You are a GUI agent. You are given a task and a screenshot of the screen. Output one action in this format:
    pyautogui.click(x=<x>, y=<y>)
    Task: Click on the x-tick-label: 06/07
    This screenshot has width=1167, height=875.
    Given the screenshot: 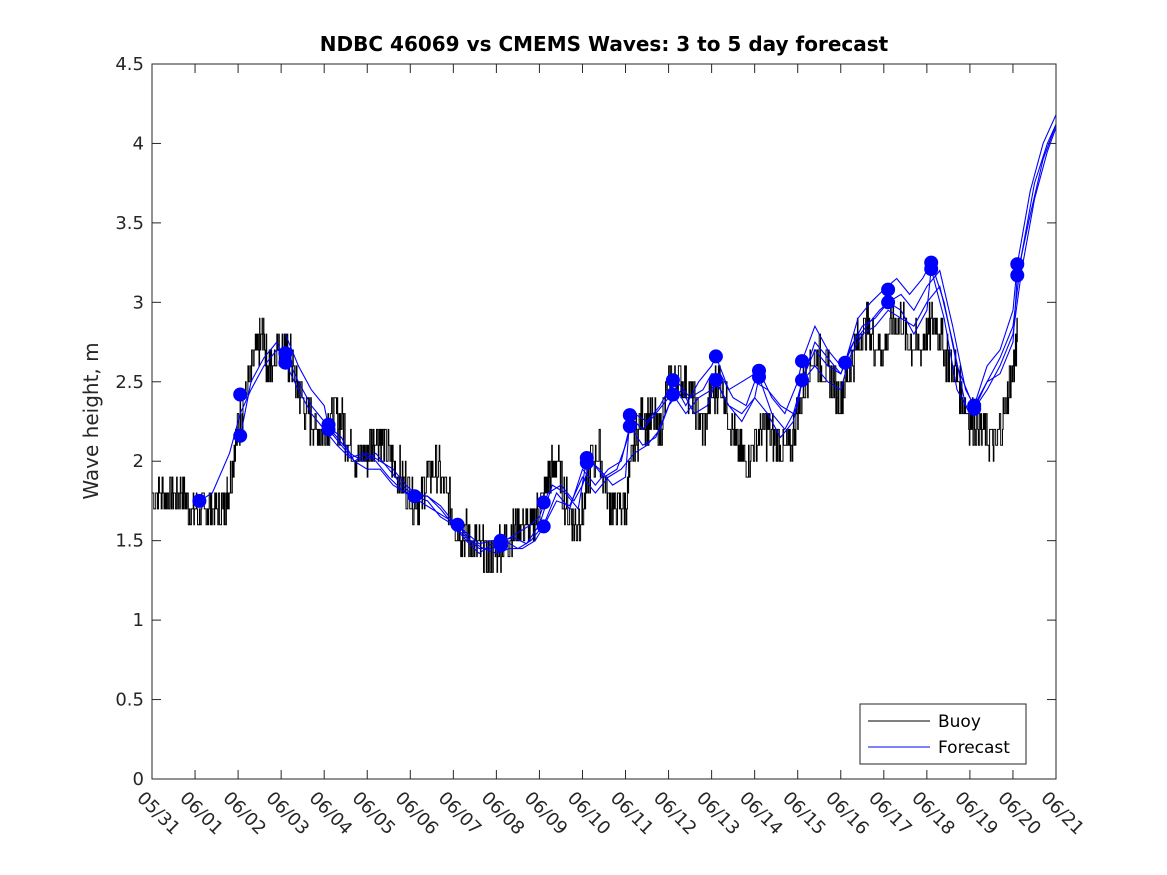 What is the action you would take?
    pyautogui.click(x=460, y=814)
    